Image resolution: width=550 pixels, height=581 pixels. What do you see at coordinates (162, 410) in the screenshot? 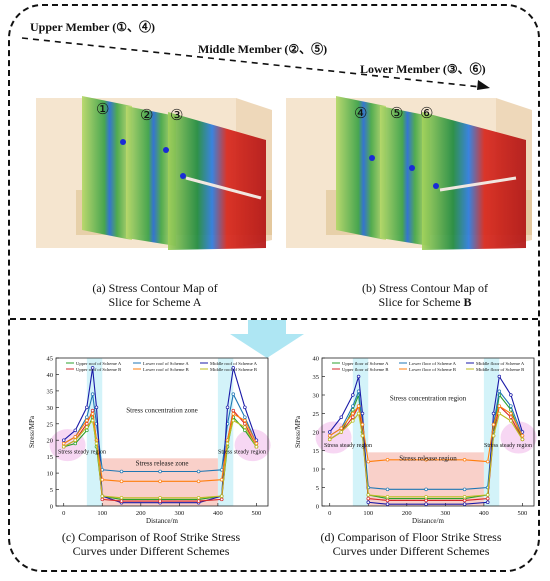
I see `annotation-concentration: Stress concentration zone` at bounding box center [162, 410].